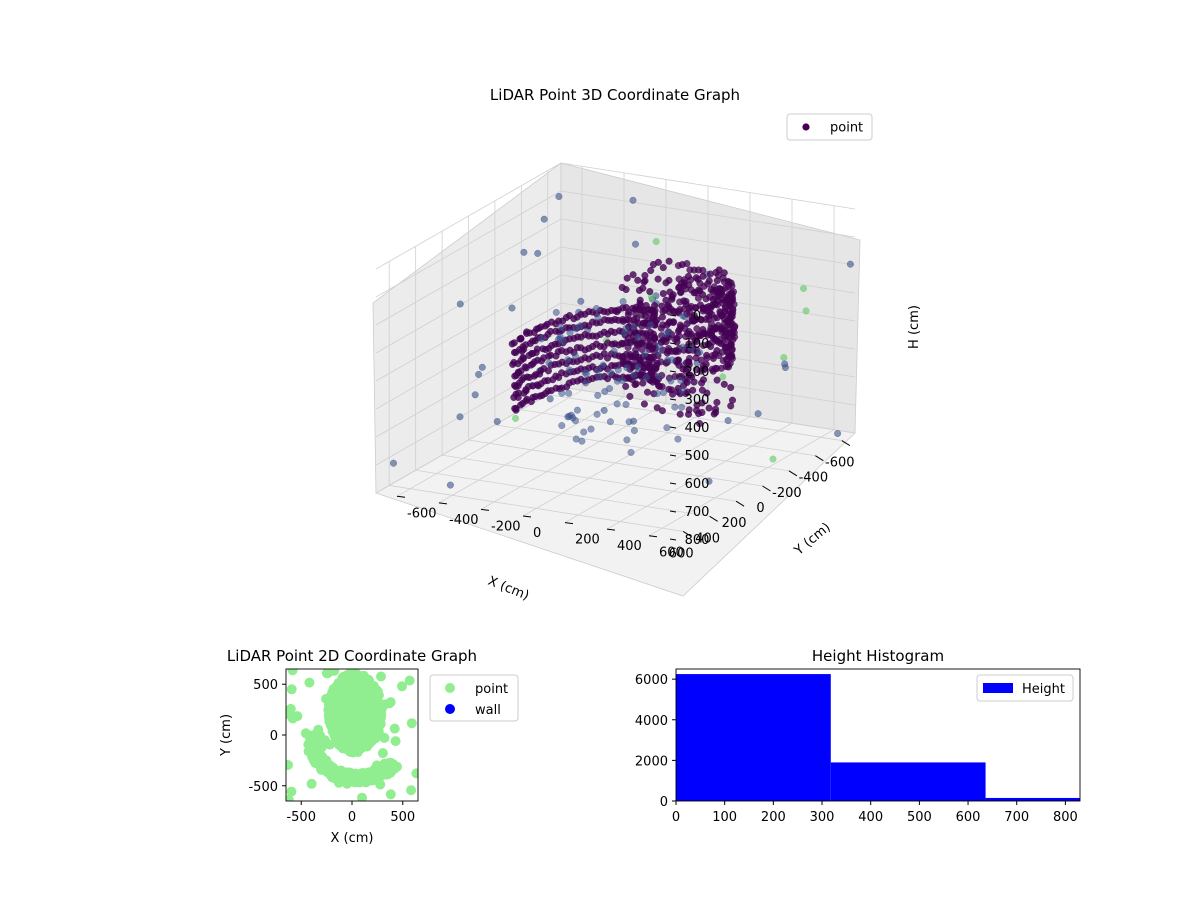 The image size is (1200, 900). Describe the element at coordinates (908, 781) in the screenshot. I see `hist-bar` at that location.